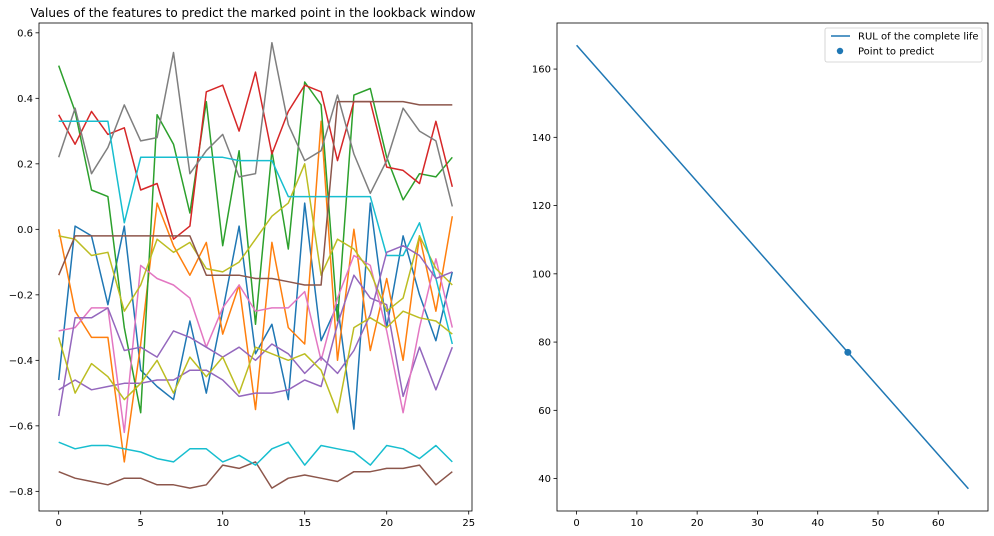 This screenshot has height=536, width=994. What do you see at coordinates (21, 492) in the screenshot?
I see `left-y-tick-label: −0.8` at bounding box center [21, 492].